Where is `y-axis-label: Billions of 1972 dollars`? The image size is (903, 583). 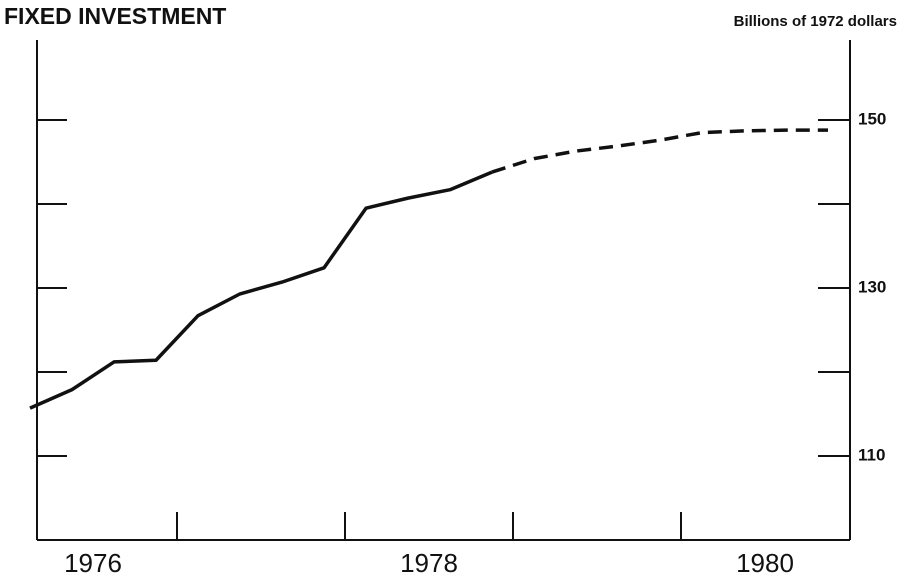 y-axis-label: Billions of 1972 dollars is located at coordinates (815, 21).